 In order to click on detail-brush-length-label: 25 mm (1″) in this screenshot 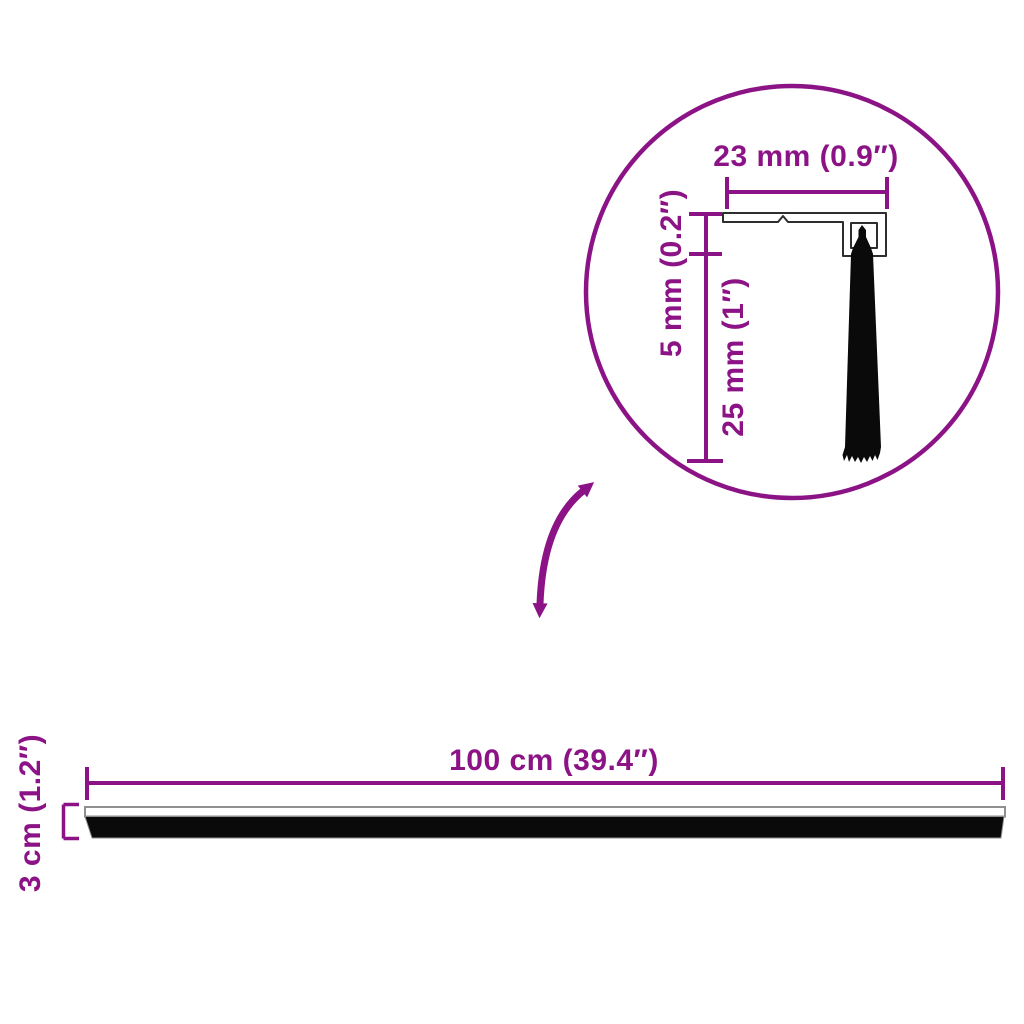, I will do `click(733, 357)`.